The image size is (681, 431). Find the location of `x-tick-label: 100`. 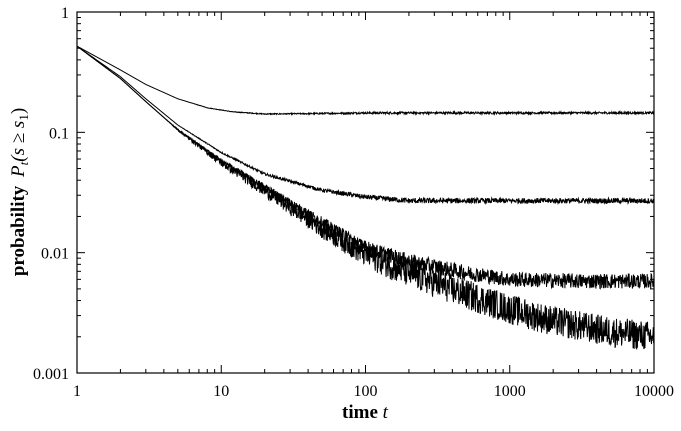

x-tick-label: 100 is located at coordinates (366, 391).